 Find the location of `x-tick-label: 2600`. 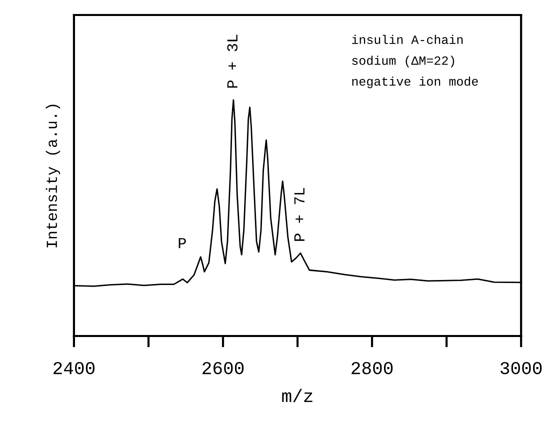

x-tick-label: 2600 is located at coordinates (223, 368).